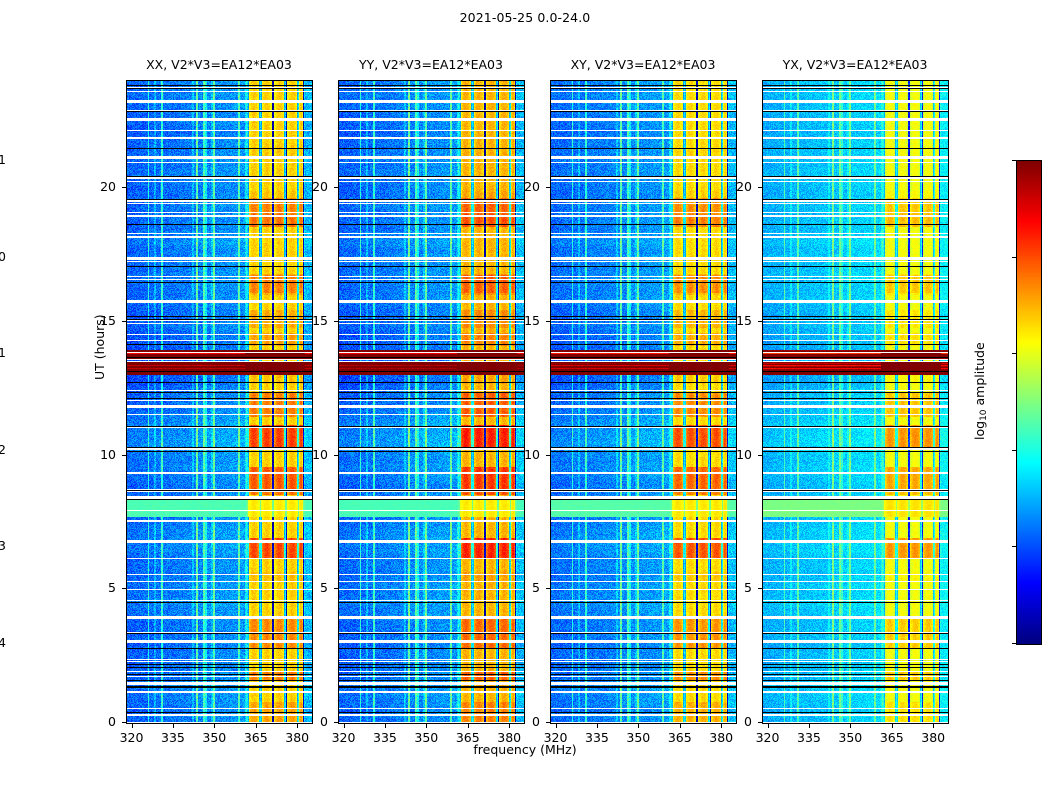  I want to click on spectrum-panel-yx, so click(855, 402).